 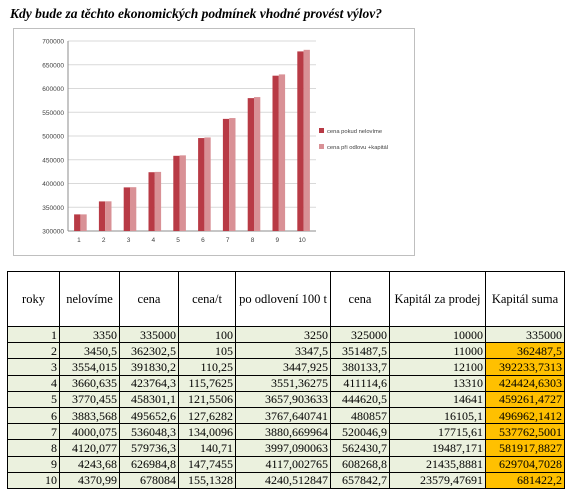 I want to click on kapital-suma-cell: 537762,5001, so click(x=525, y=432).